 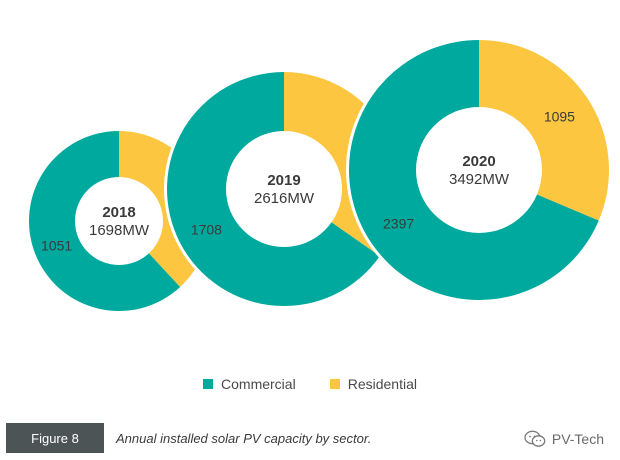 I want to click on legend-item-commercial: Commercial, so click(x=249, y=384).